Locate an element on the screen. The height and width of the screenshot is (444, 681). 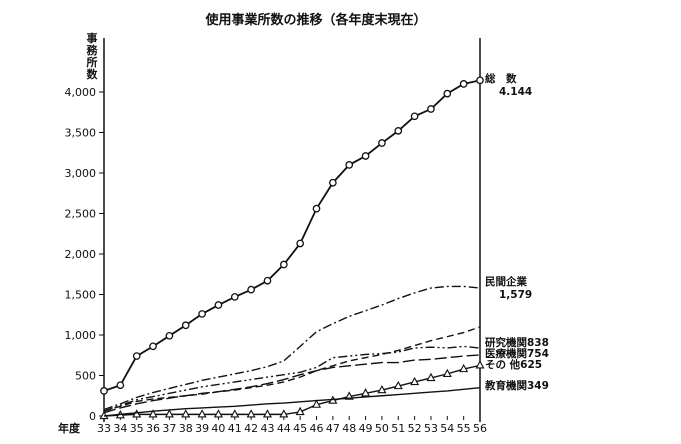
x-tick-label: 33 is located at coordinates (104, 428).